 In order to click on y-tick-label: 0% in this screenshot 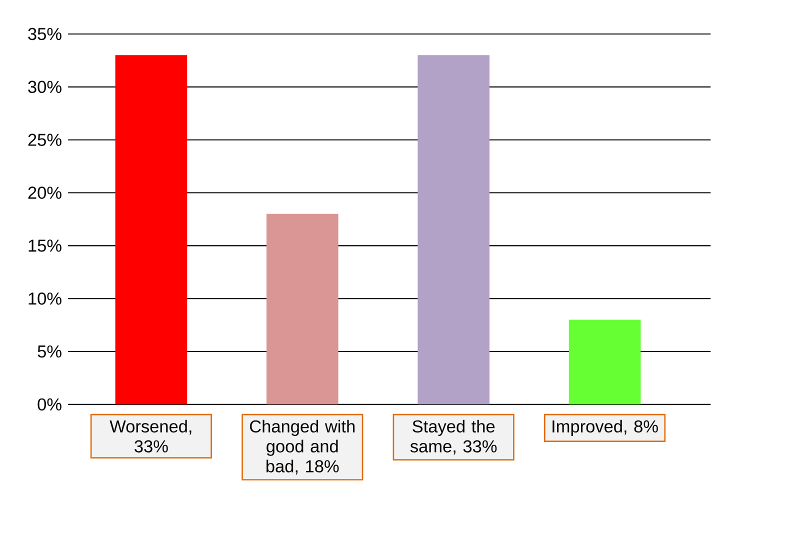, I will do `click(50, 404)`.